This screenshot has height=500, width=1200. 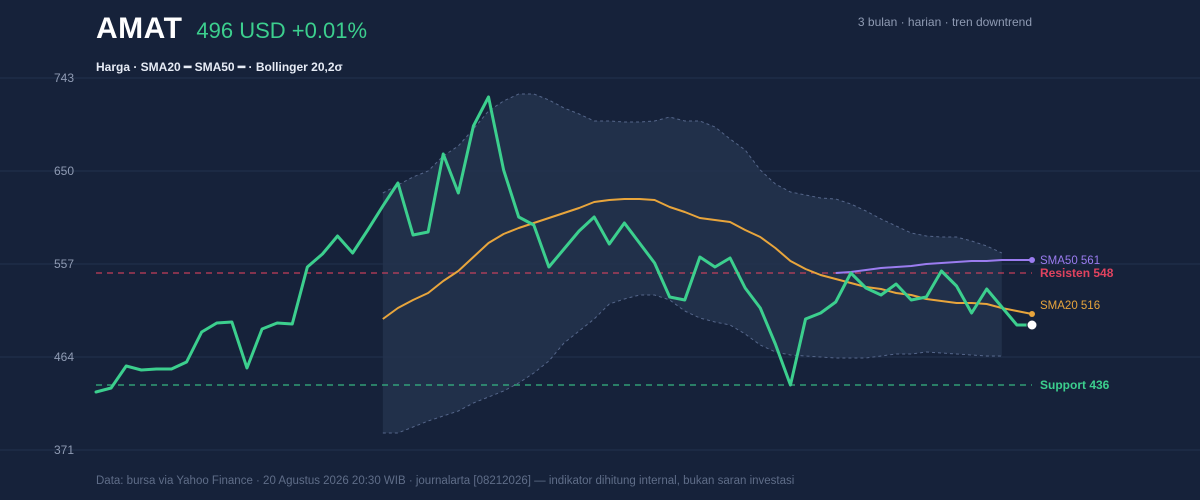 What do you see at coordinates (1070, 261) in the screenshot?
I see `end-label: SMA50 561` at bounding box center [1070, 261].